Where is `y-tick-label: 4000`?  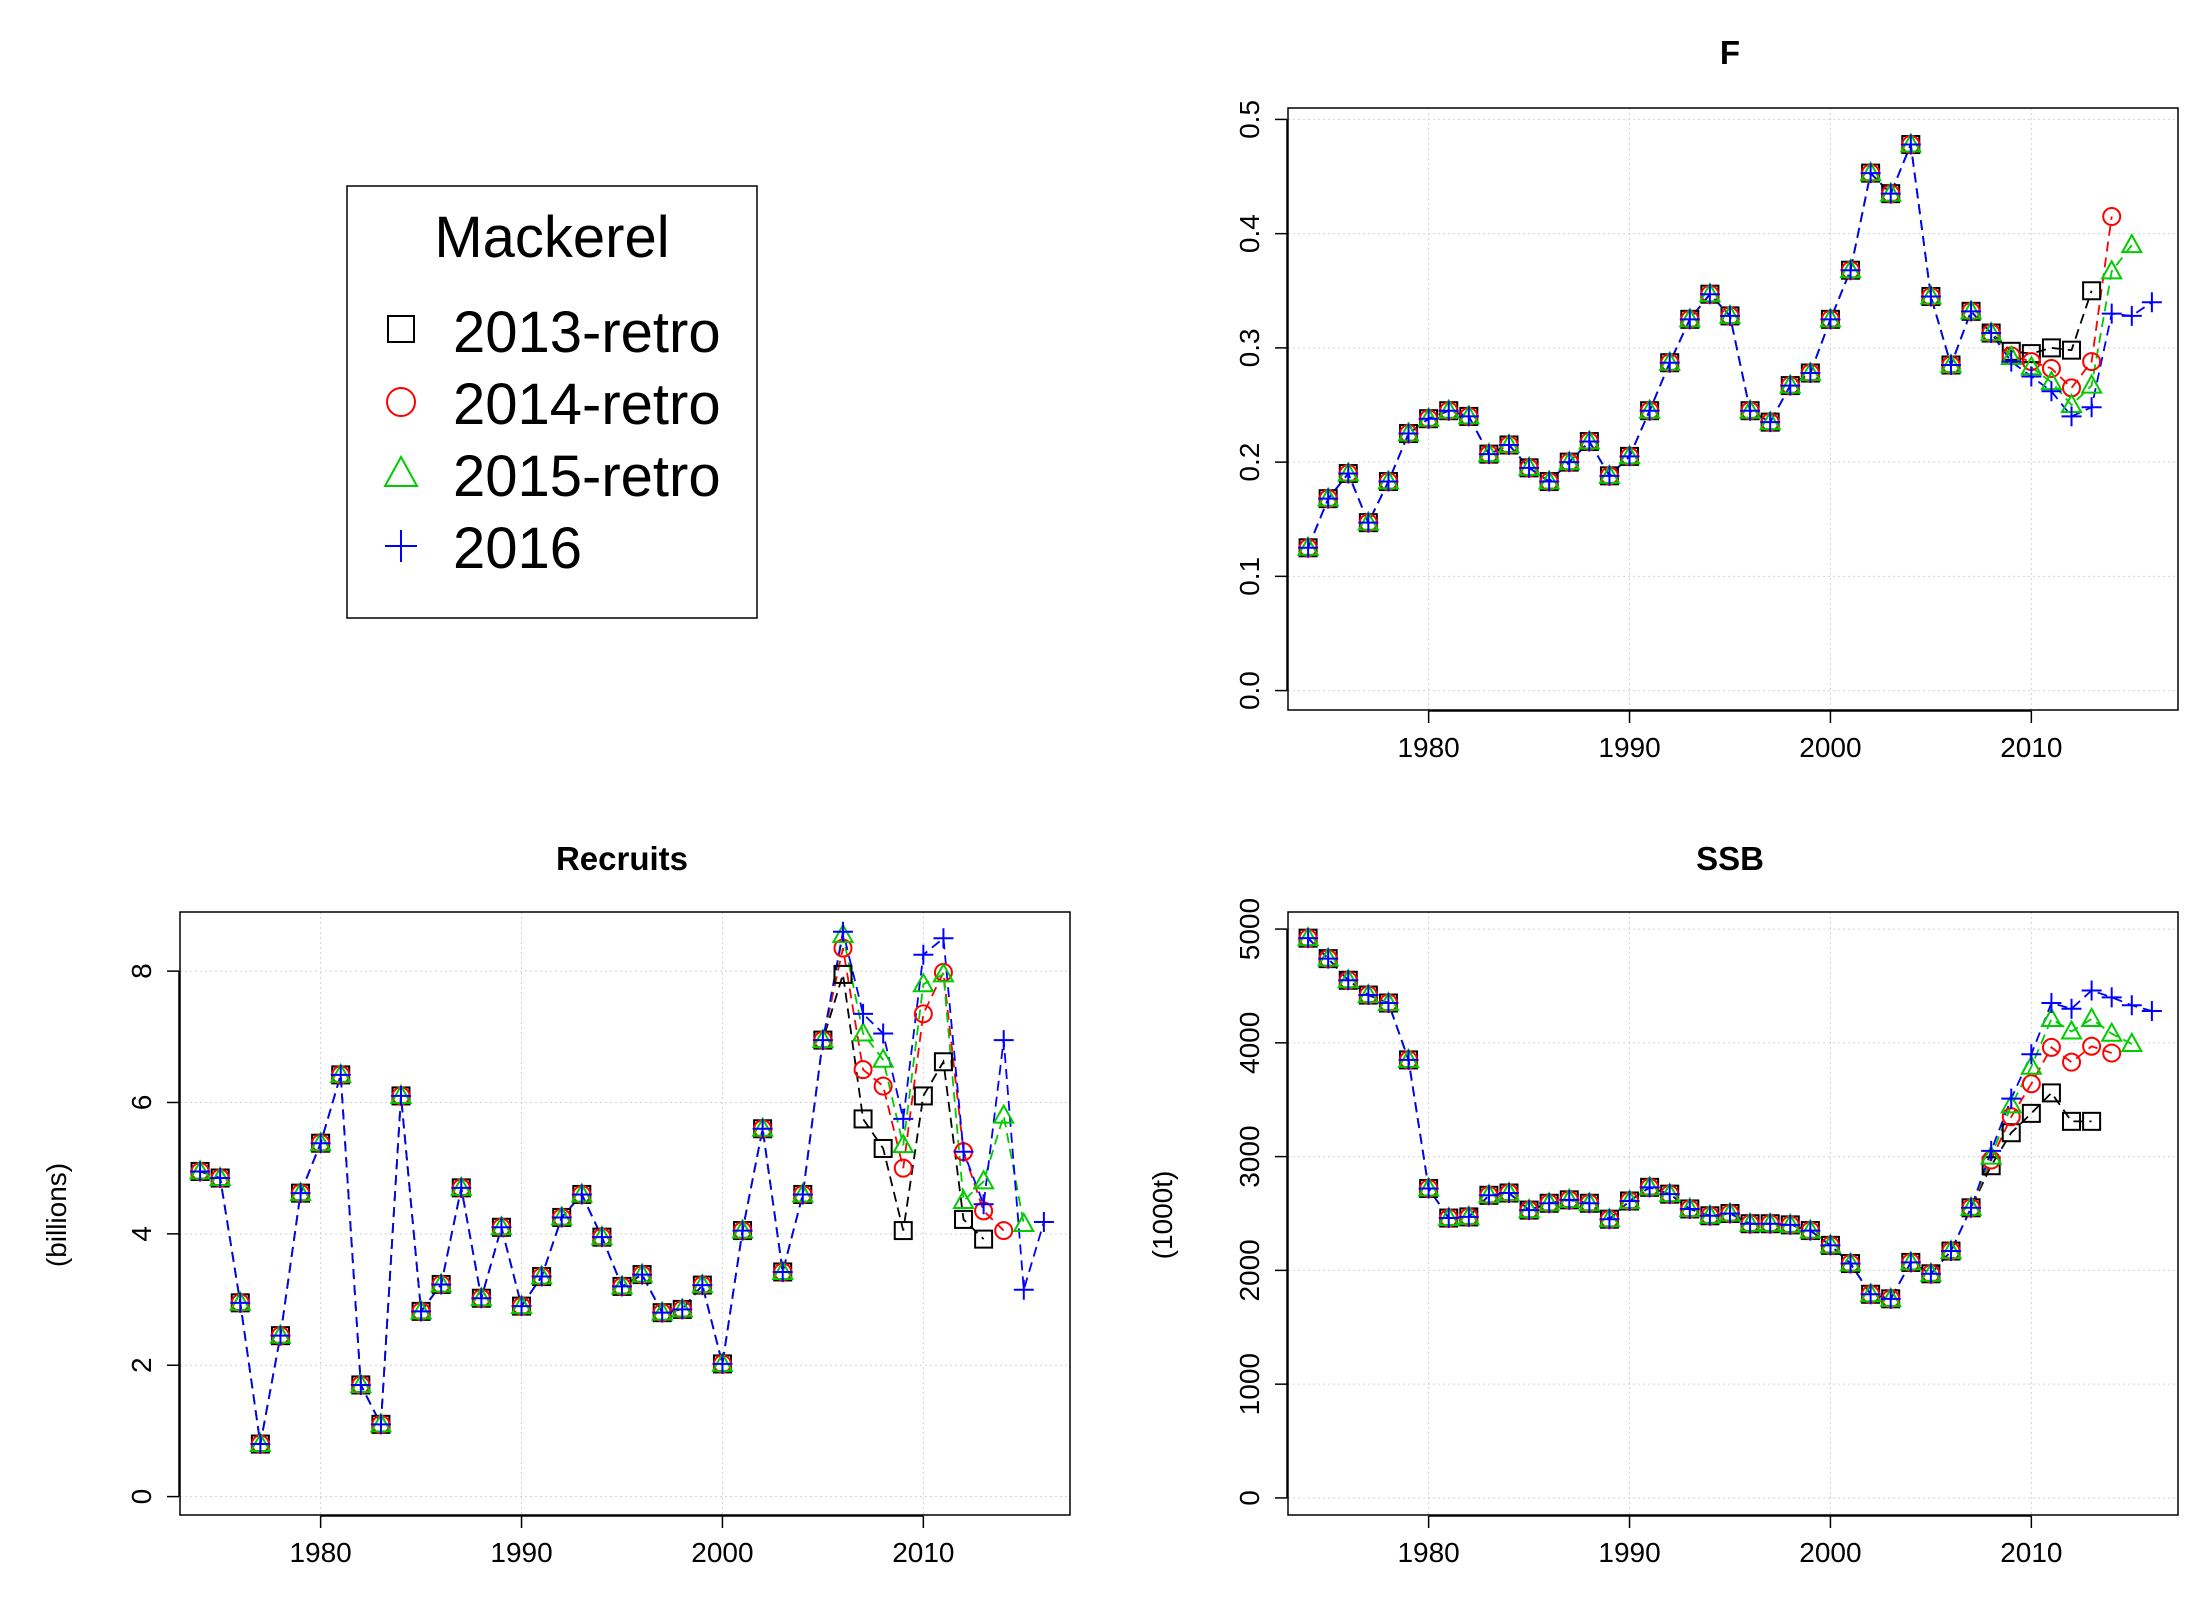
y-tick-label: 4000 is located at coordinates (1249, 1043).